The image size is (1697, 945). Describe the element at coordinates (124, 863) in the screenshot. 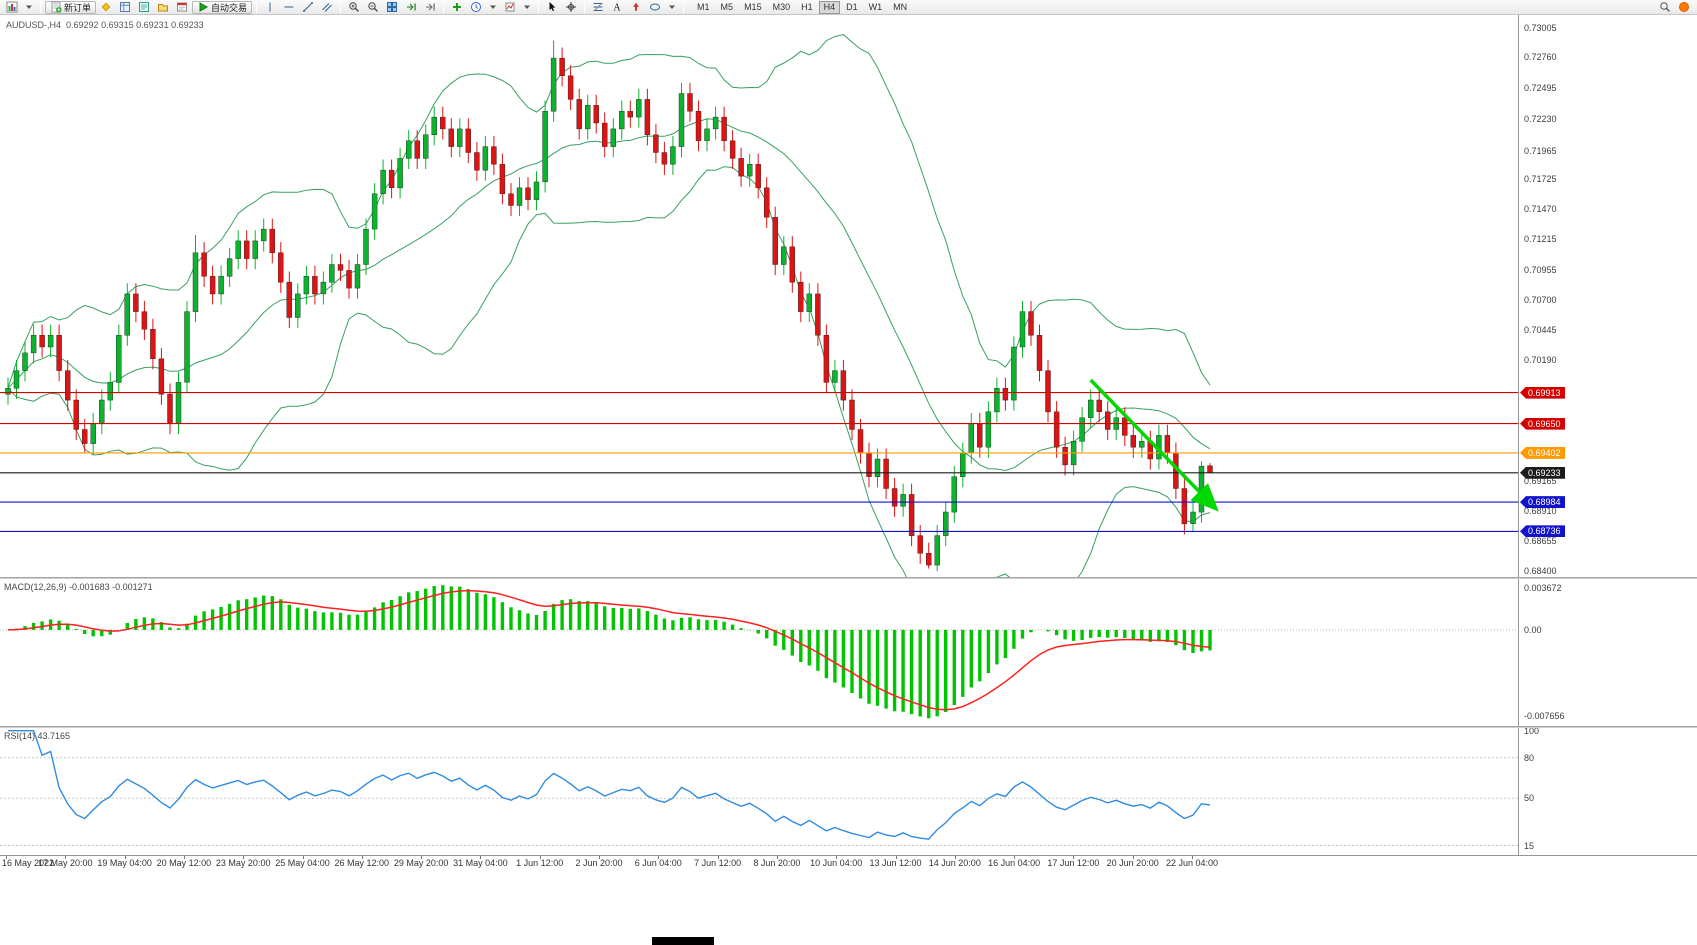

I see `time-label: 19 May 04:00` at that location.